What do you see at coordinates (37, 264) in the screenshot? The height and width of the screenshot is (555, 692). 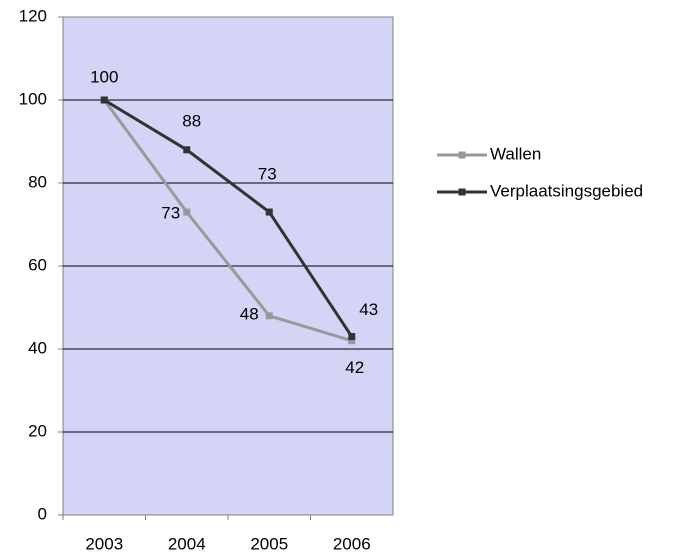 I see `y-tick-label: 60` at bounding box center [37, 264].